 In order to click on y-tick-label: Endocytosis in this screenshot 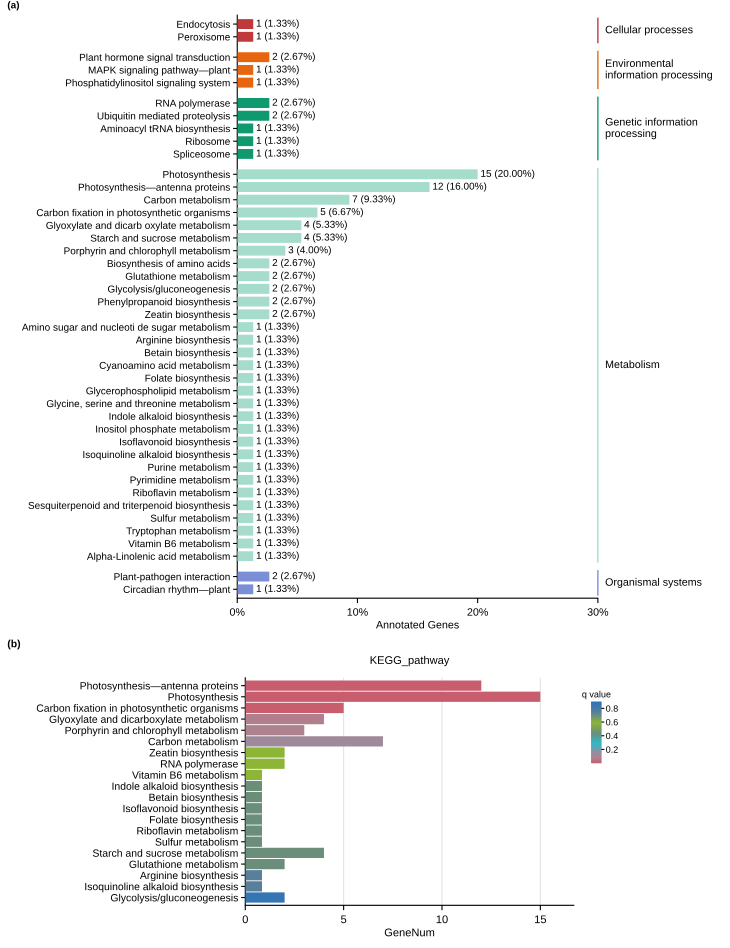, I will do `click(203, 25)`.